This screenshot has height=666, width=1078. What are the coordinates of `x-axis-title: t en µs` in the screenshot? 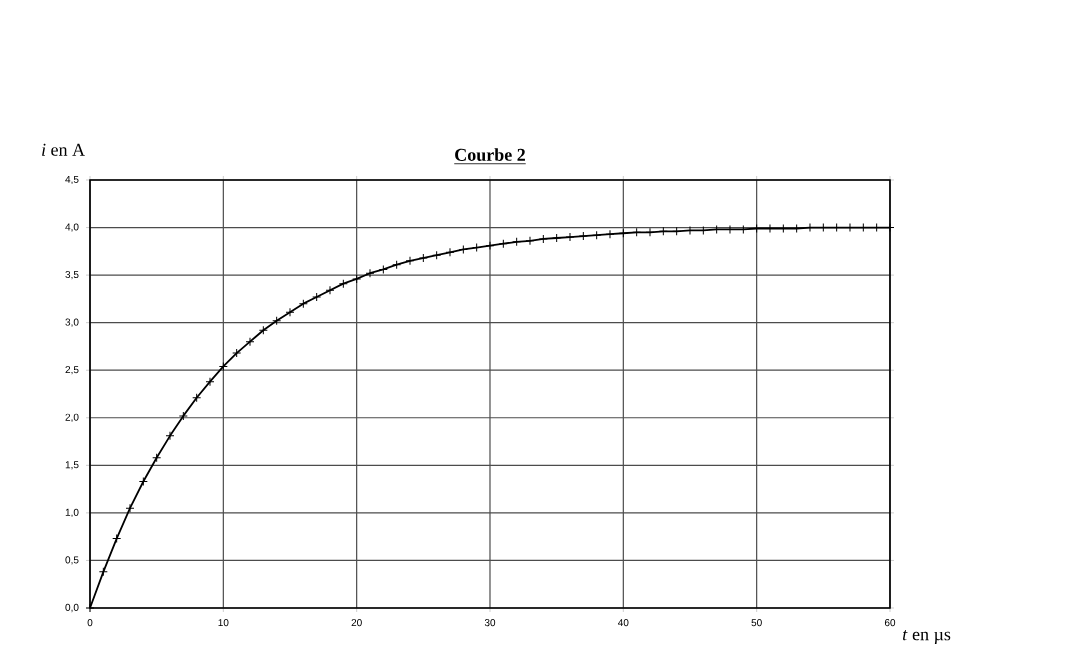 It's located at (926, 637).